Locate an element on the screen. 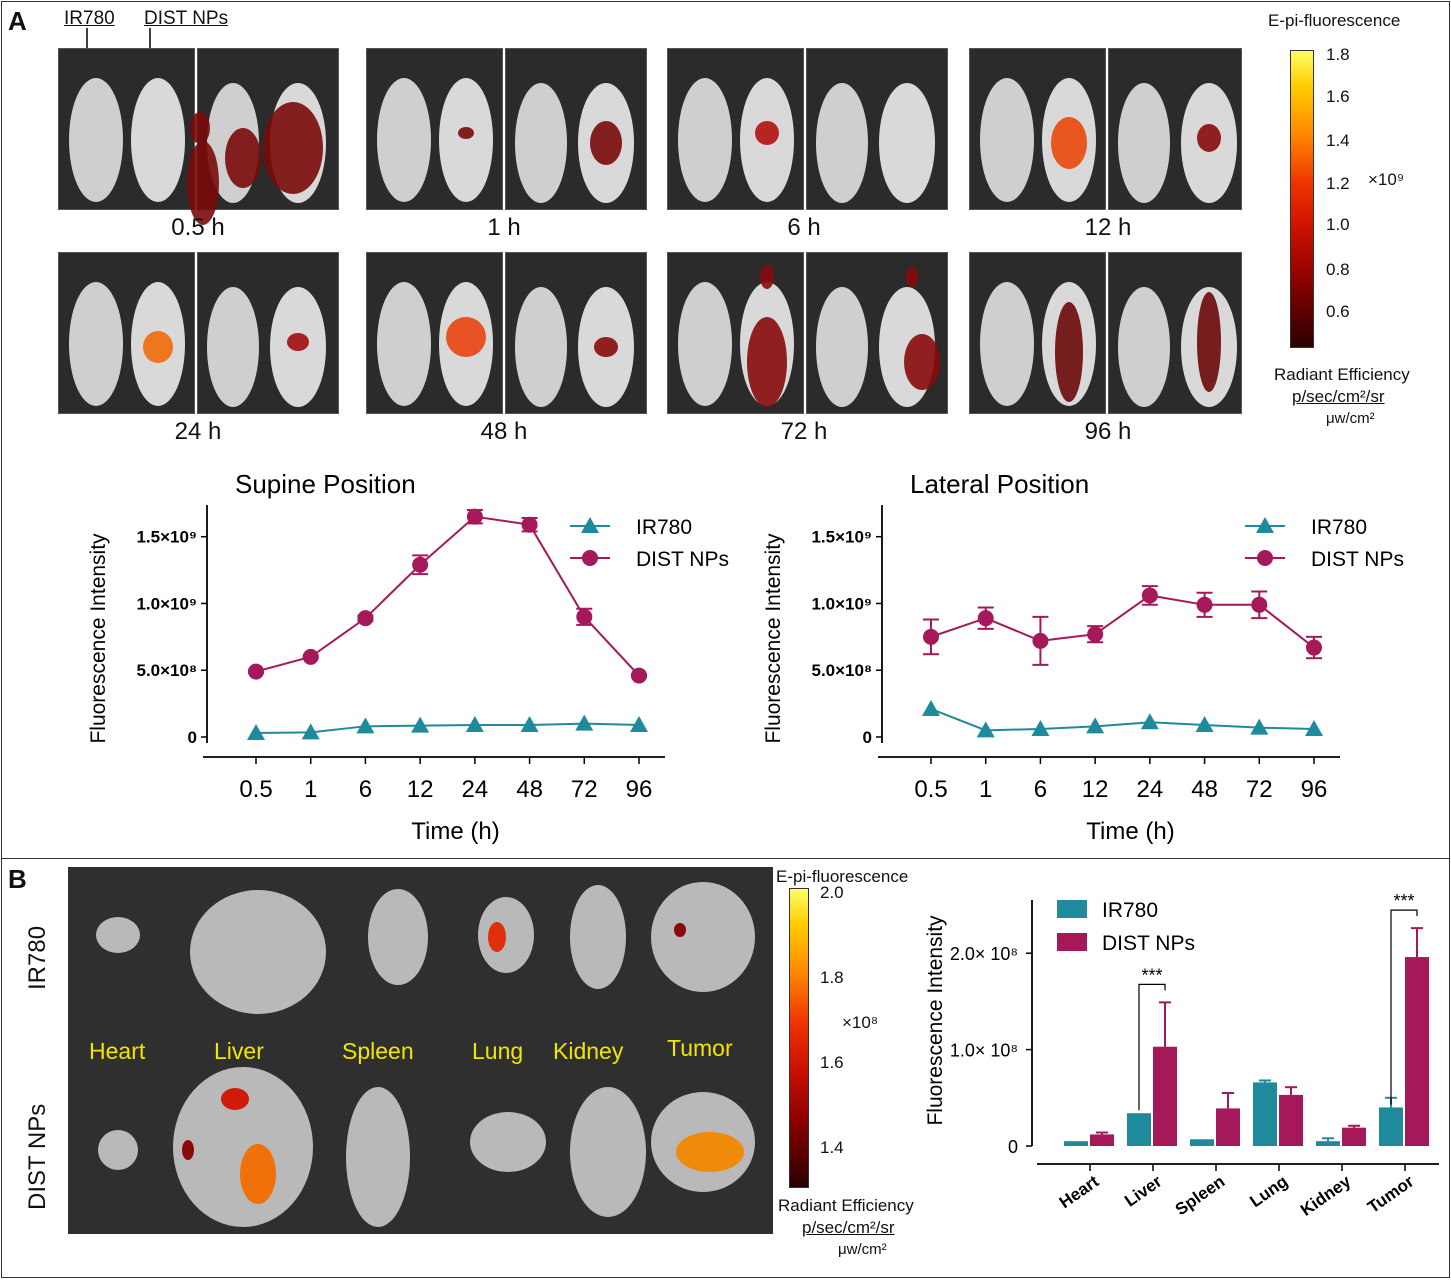 The image size is (1451, 1280). colorbar-b-unit-3: μw/cm² is located at coordinates (862, 1249).